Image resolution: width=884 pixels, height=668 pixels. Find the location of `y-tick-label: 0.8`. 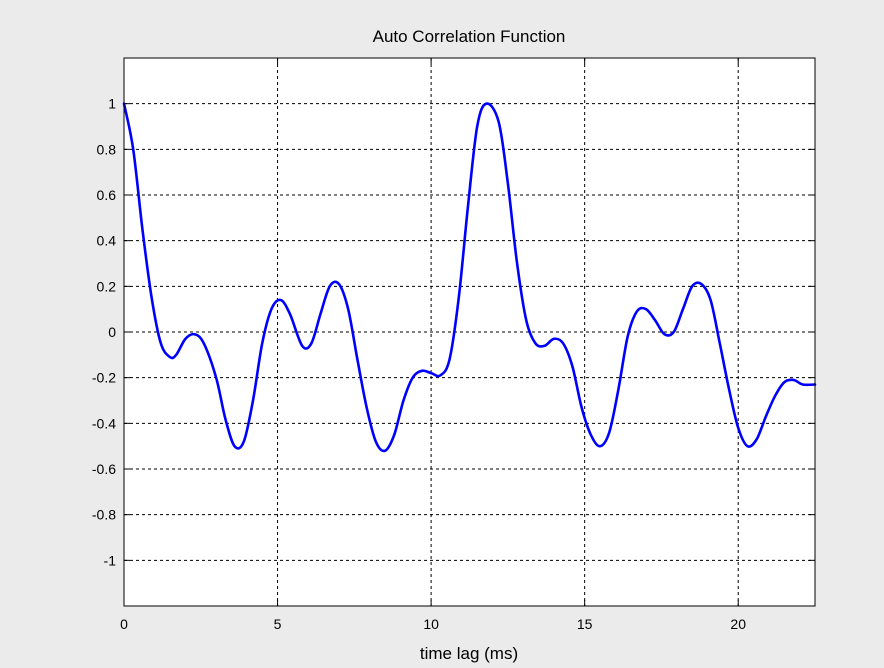

y-tick-label: 0.8 is located at coordinates (107, 149).